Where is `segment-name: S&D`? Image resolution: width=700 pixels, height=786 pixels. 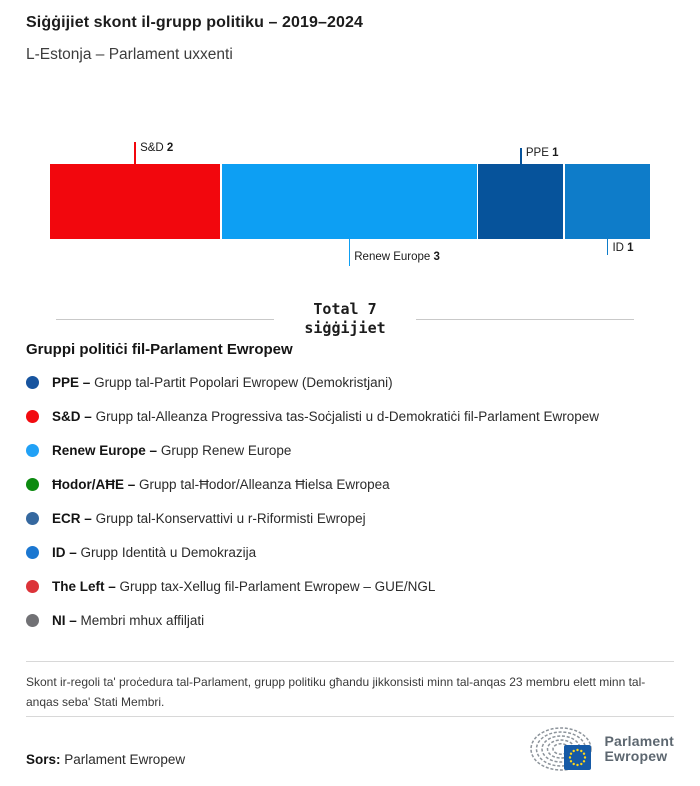
segment-name: S&D is located at coordinates (152, 148).